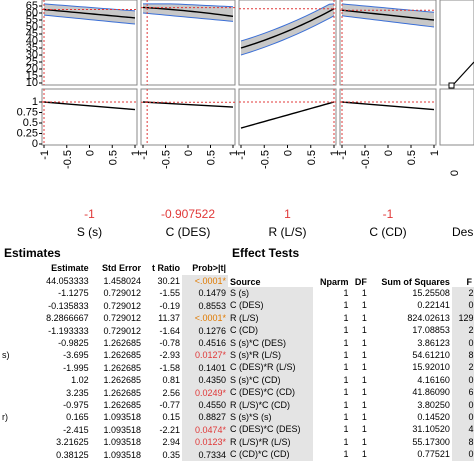  Describe the element at coordinates (169, 367) in the screenshot. I see `table-cell: -1.58` at that location.